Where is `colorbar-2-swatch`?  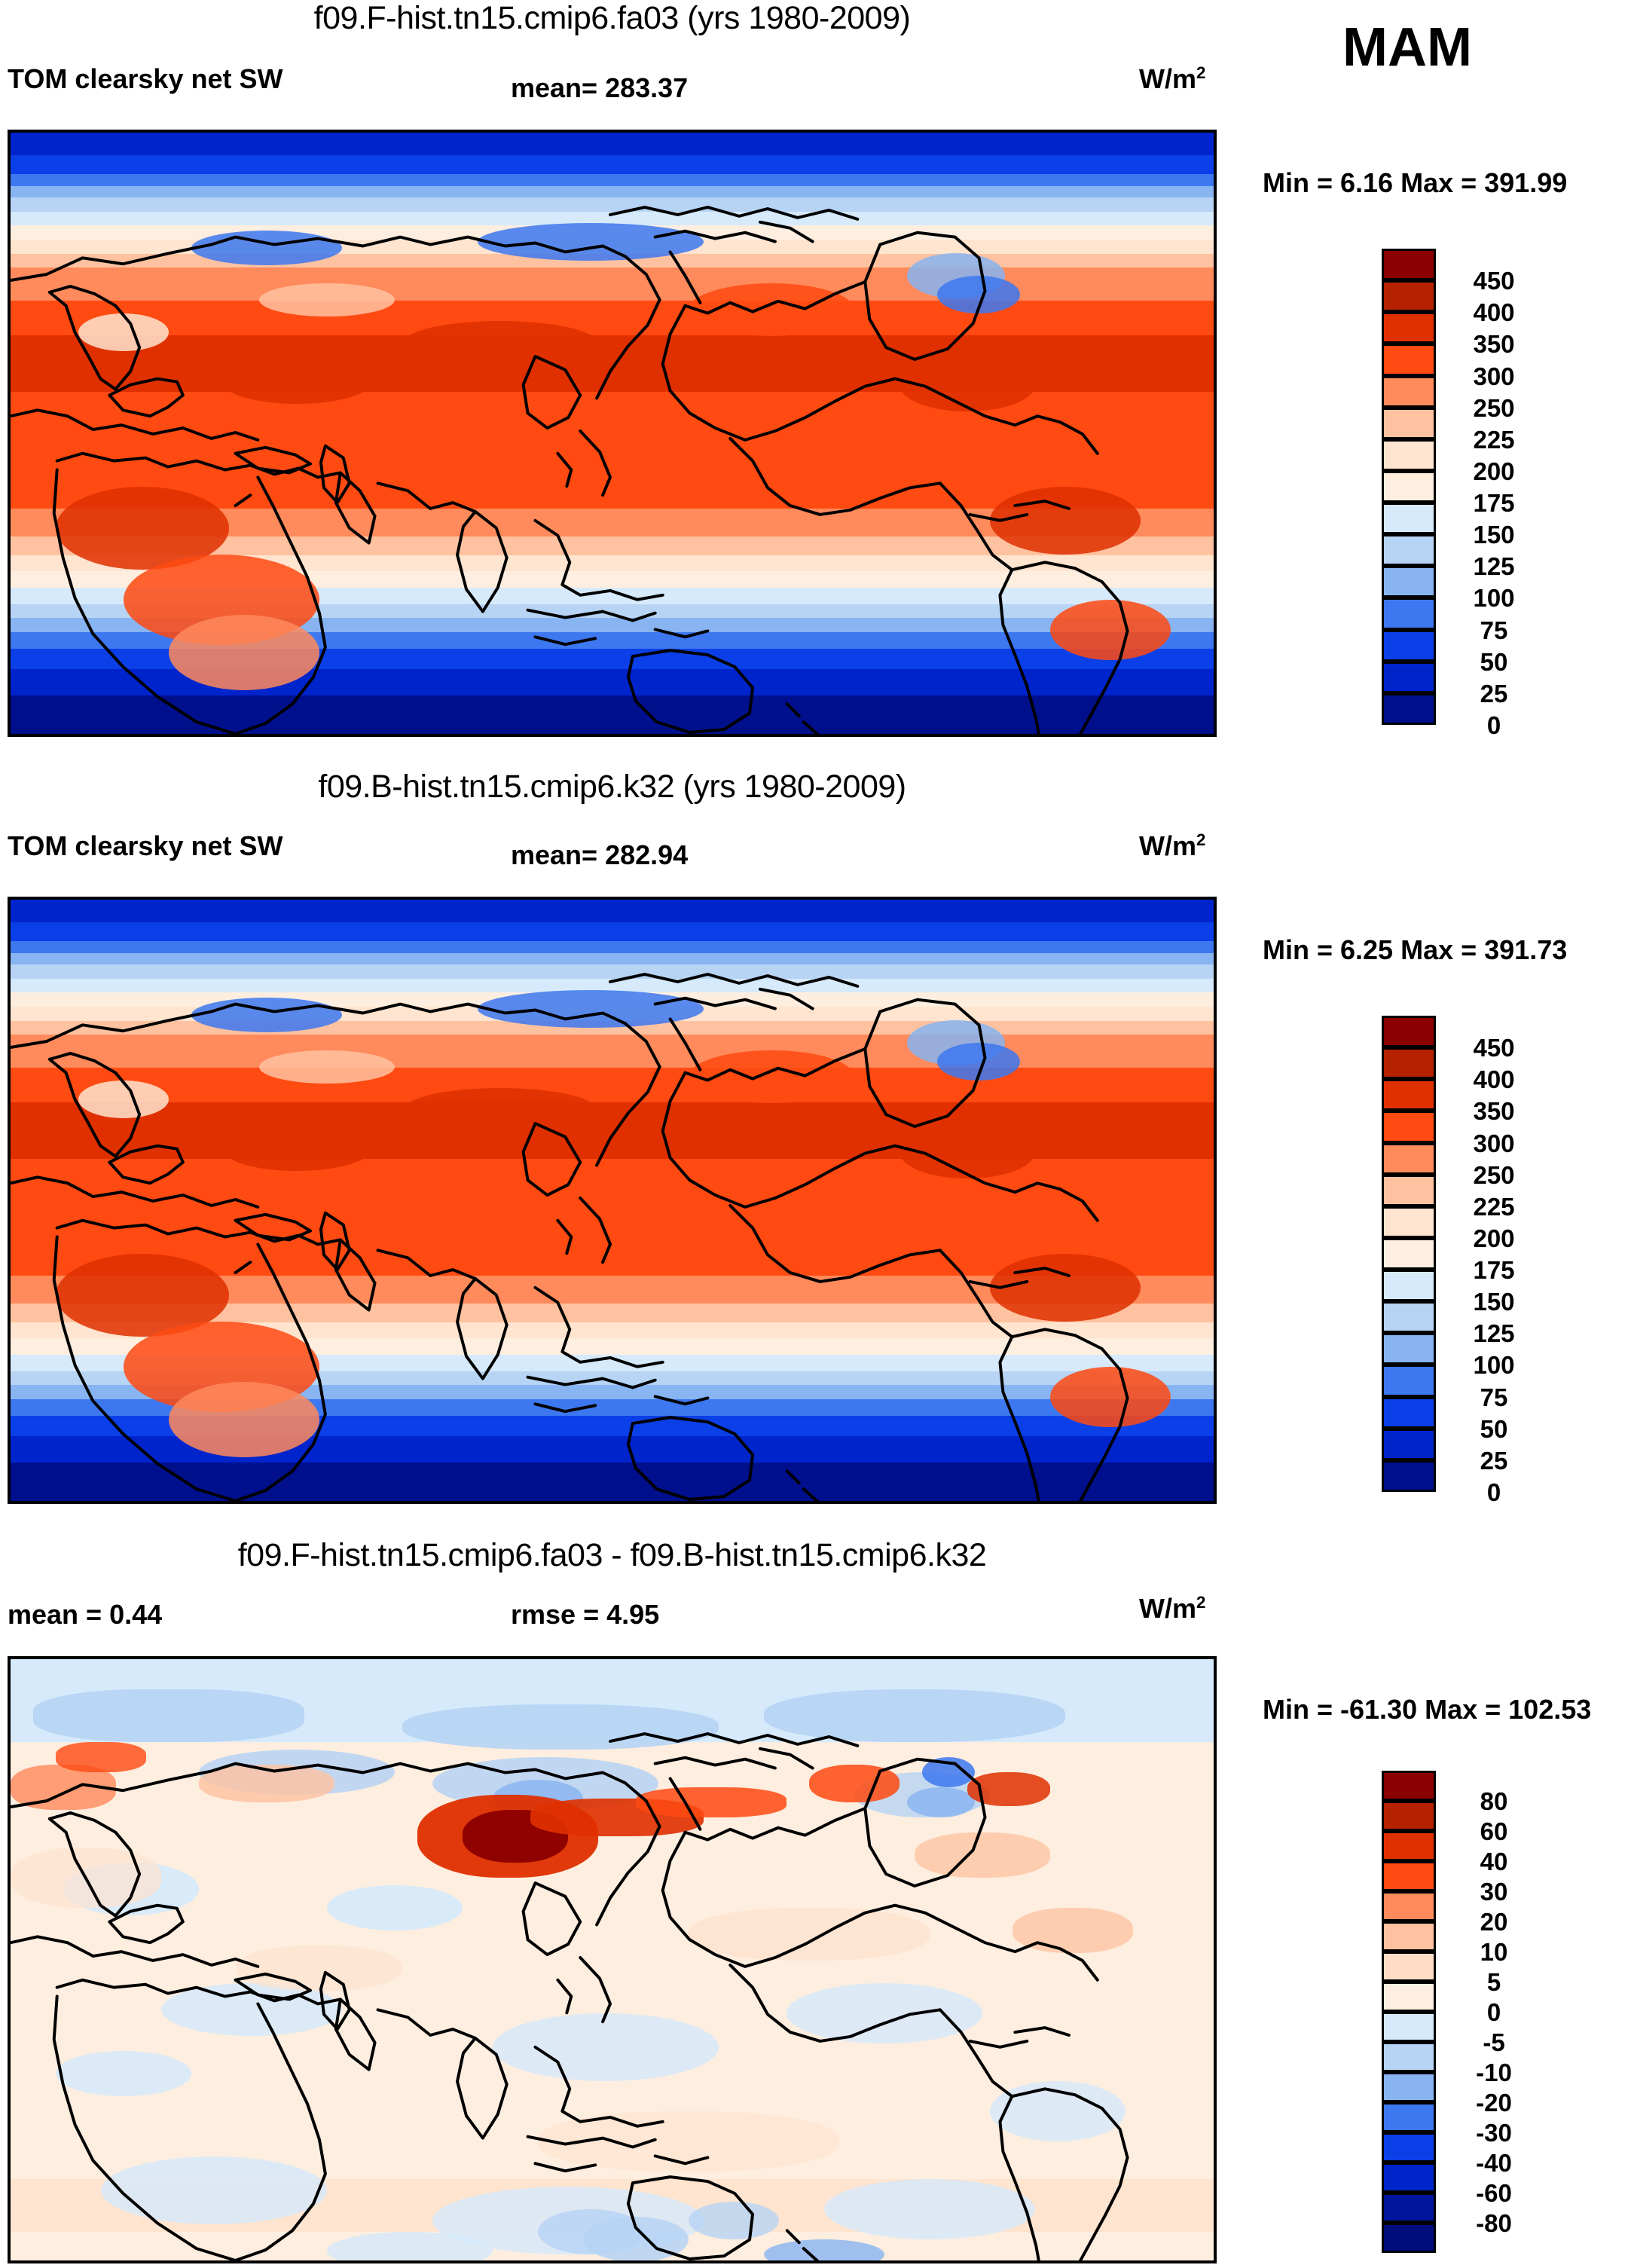 colorbar-2-swatch is located at coordinates (1409, 1317).